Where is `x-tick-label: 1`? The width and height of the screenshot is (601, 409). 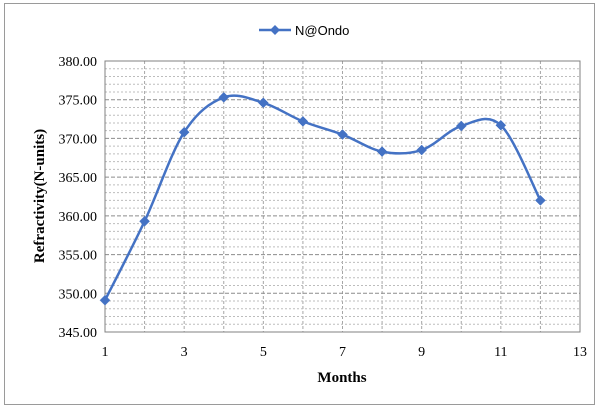
x-tick-label: 1 is located at coordinates (105, 352).